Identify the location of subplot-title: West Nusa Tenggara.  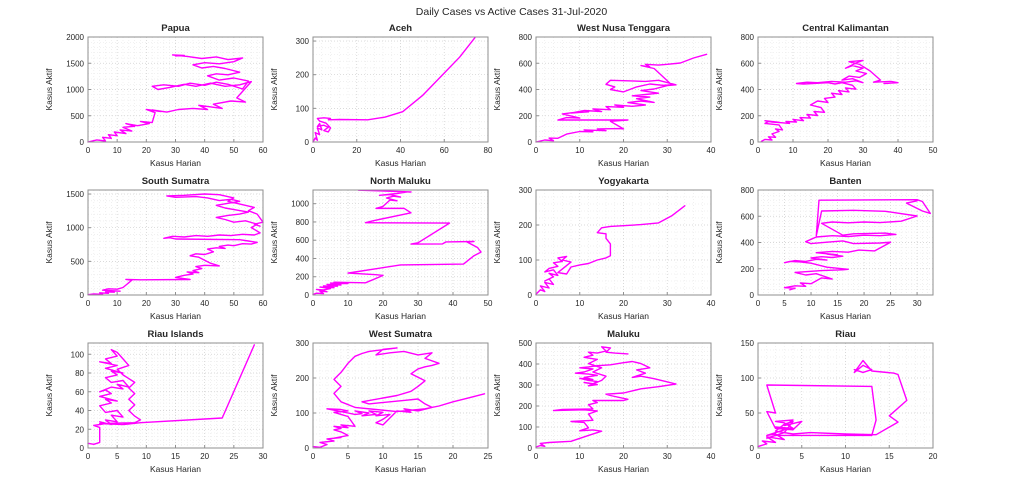
(624, 28).